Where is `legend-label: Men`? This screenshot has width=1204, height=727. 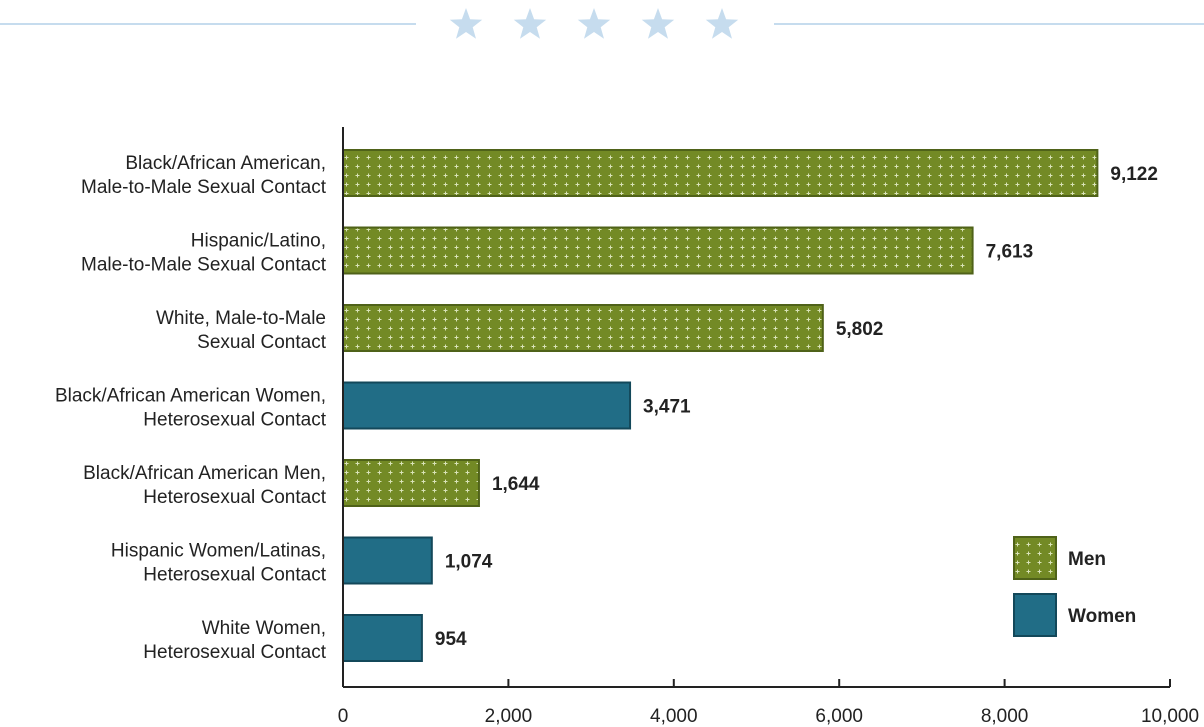 legend-label: Men is located at coordinates (1087, 559).